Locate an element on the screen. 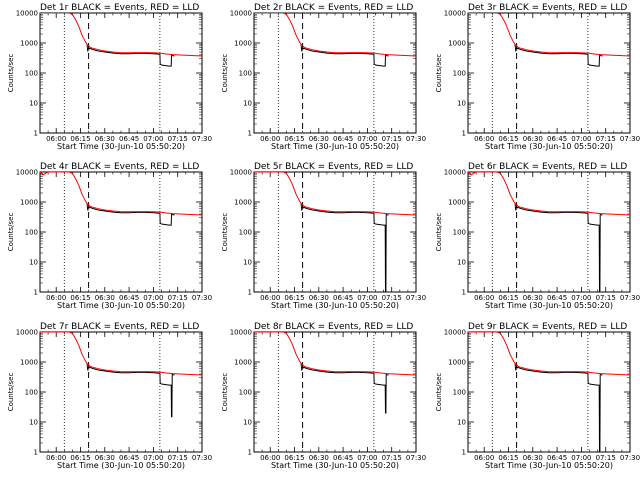 The image size is (640, 480). panel-6-y-axis-label: Counts/sec is located at coordinates (439, 232).